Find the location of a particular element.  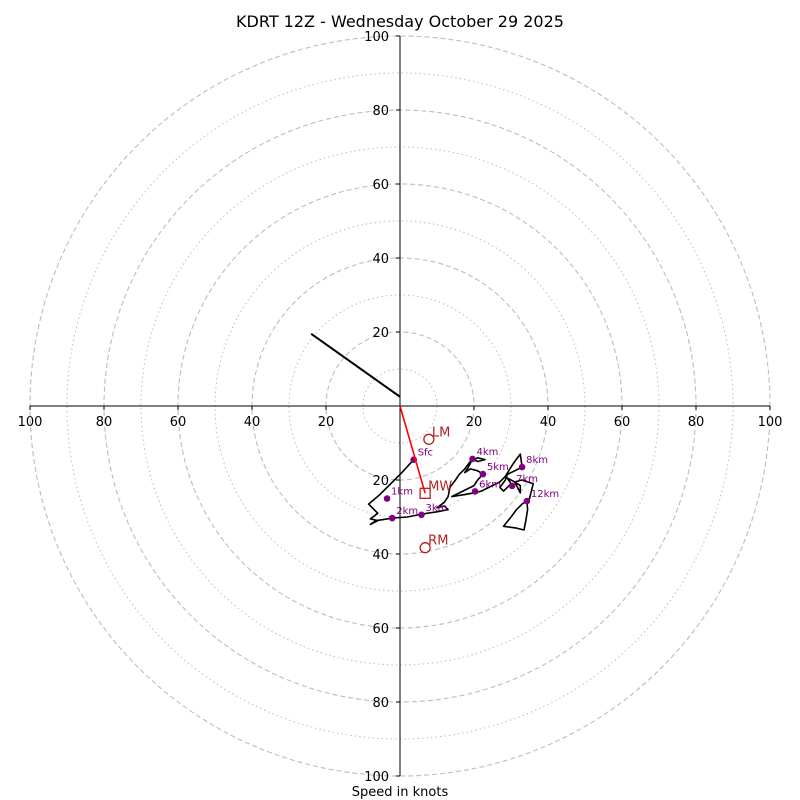

chart-title: KDRT 12Z - Wednesday October 29 2025 is located at coordinates (400, 21).